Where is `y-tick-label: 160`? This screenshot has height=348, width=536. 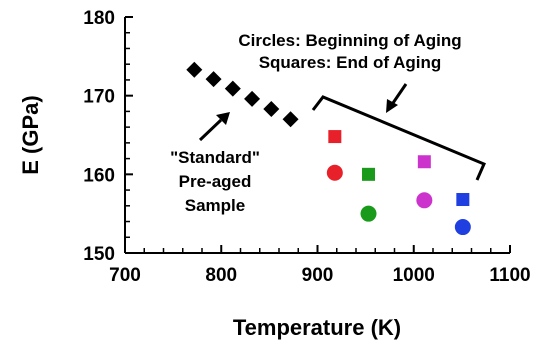
y-tick-label: 160 is located at coordinates (99, 175).